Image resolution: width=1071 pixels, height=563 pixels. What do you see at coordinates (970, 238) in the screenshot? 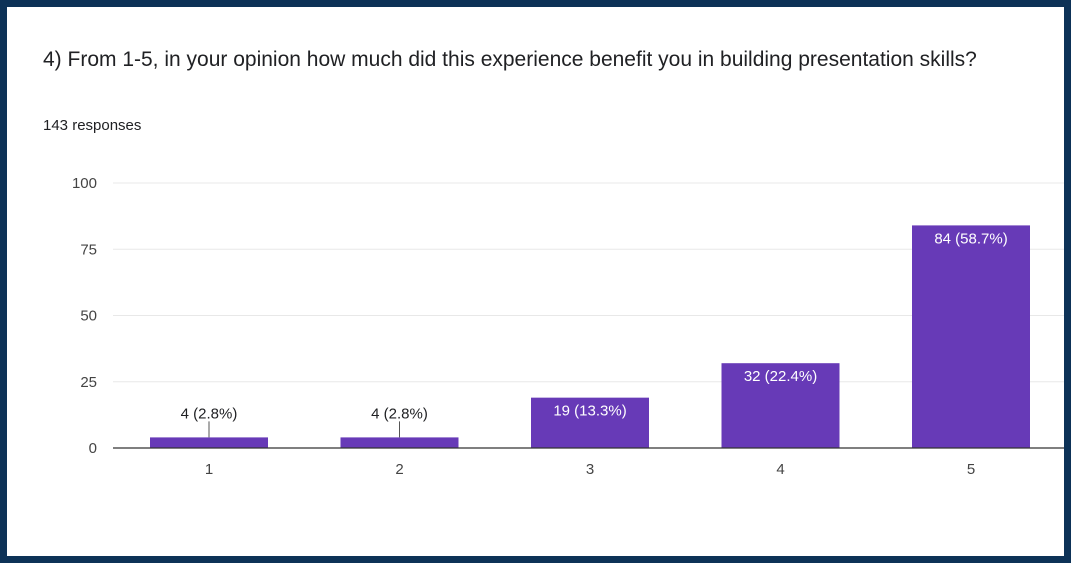
I see `data-label: 84 (58.7%)` at bounding box center [970, 238].